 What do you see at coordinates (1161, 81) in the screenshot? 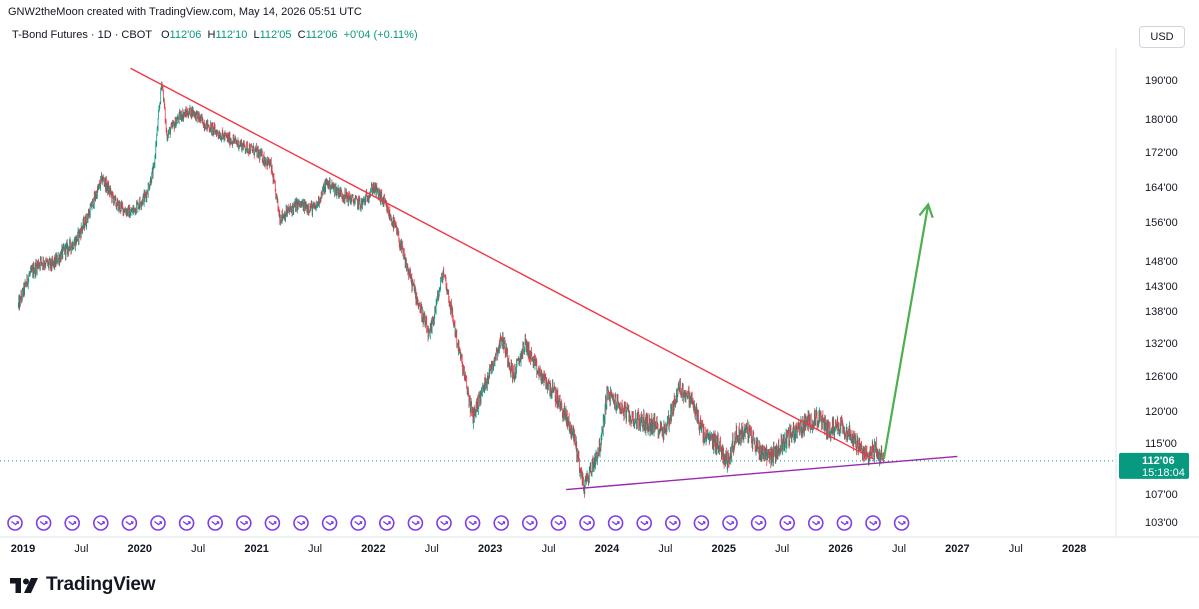
I see `price-tick-label: 190'00` at bounding box center [1161, 81].